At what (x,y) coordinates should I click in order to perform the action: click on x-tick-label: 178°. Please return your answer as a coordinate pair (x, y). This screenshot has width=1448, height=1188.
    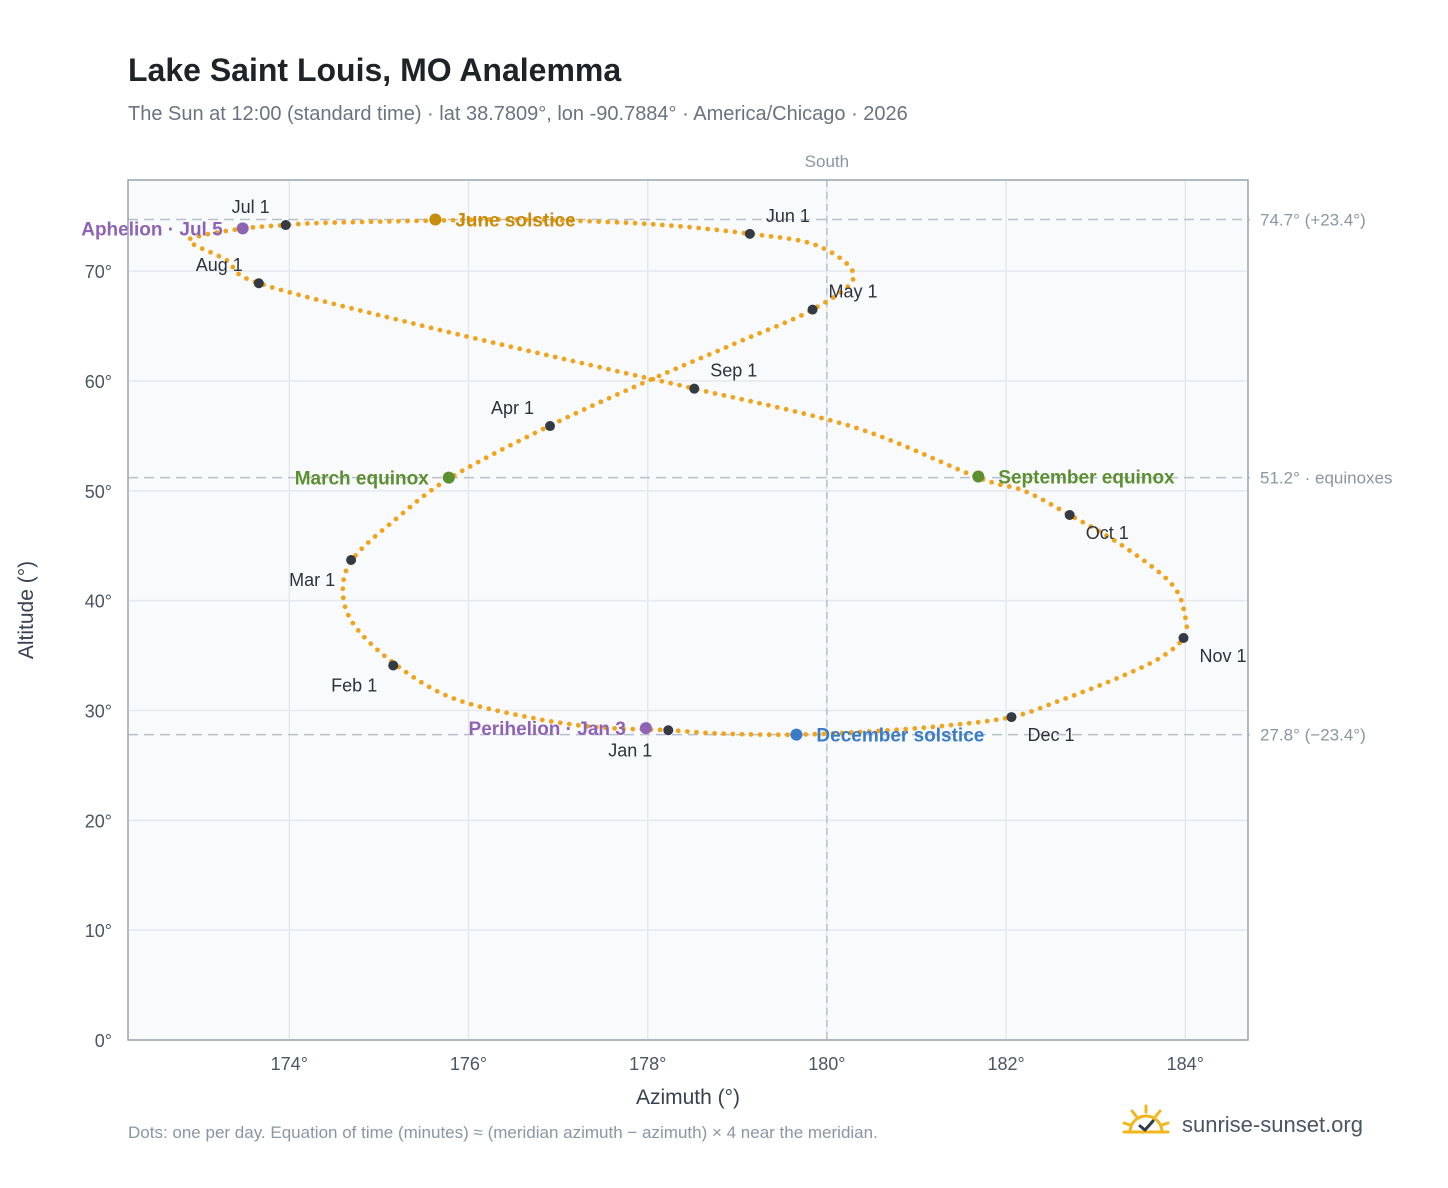
    Looking at the image, I should click on (647, 1064).